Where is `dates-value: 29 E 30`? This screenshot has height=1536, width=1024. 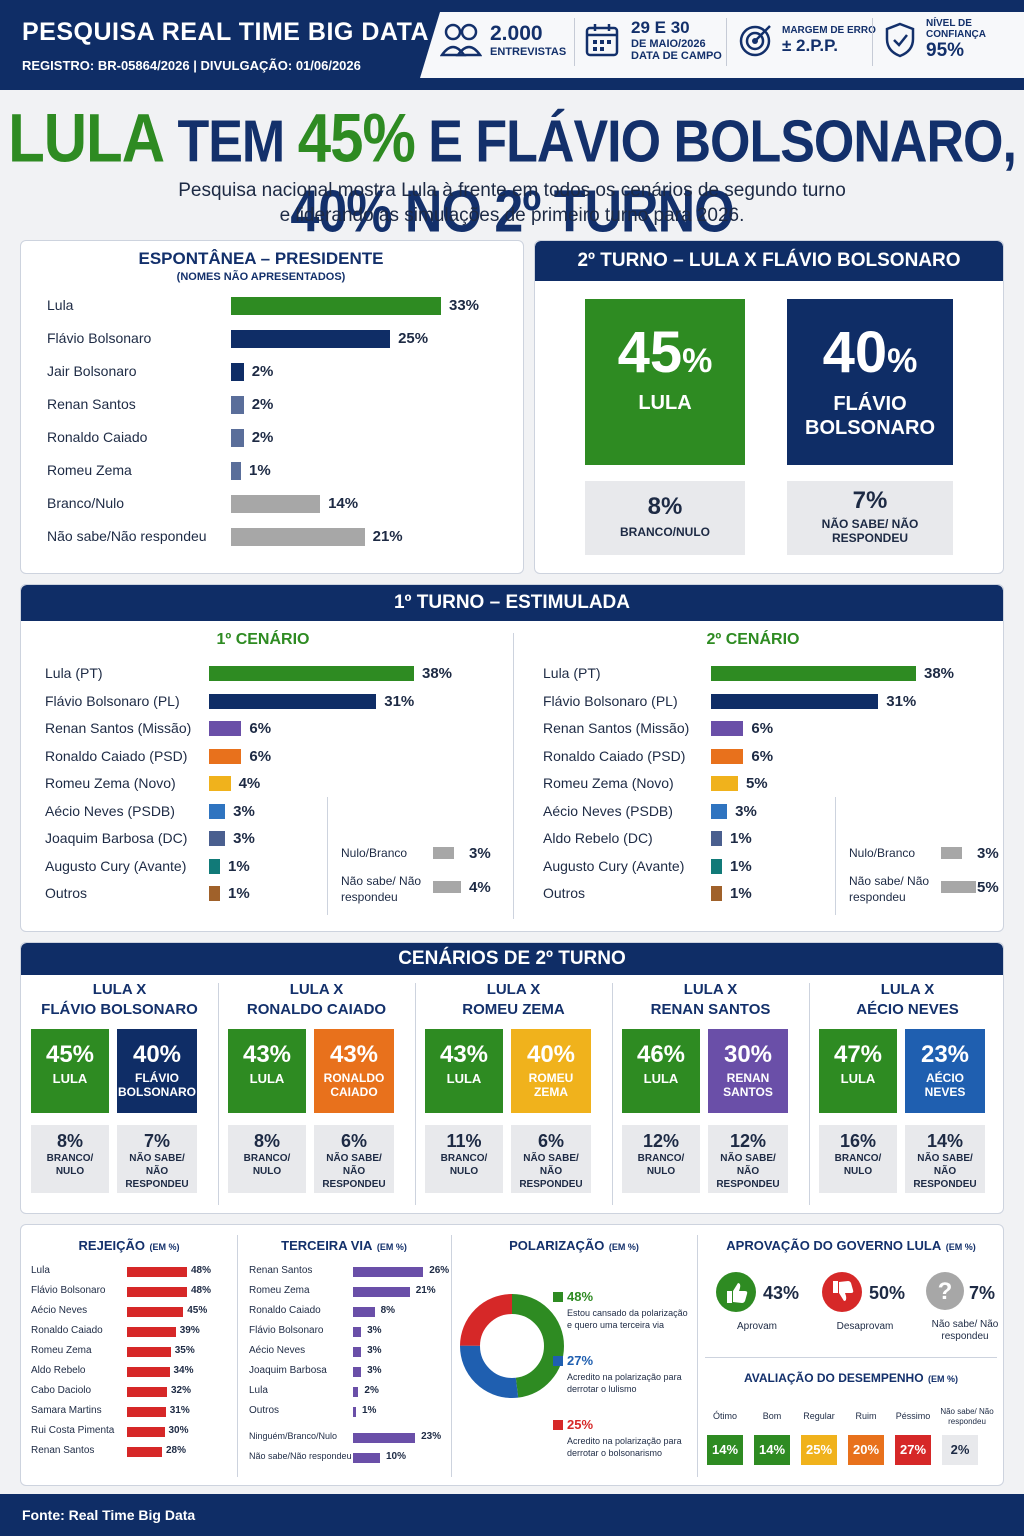 dates-value: 29 E 30 is located at coordinates (660, 27).